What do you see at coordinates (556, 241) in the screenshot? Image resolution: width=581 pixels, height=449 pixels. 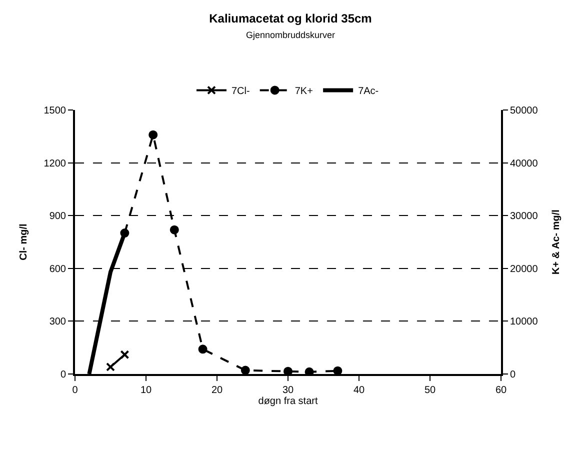 I see `y2-axis-title: K+ & Ac- mg/l` at bounding box center [556, 241].